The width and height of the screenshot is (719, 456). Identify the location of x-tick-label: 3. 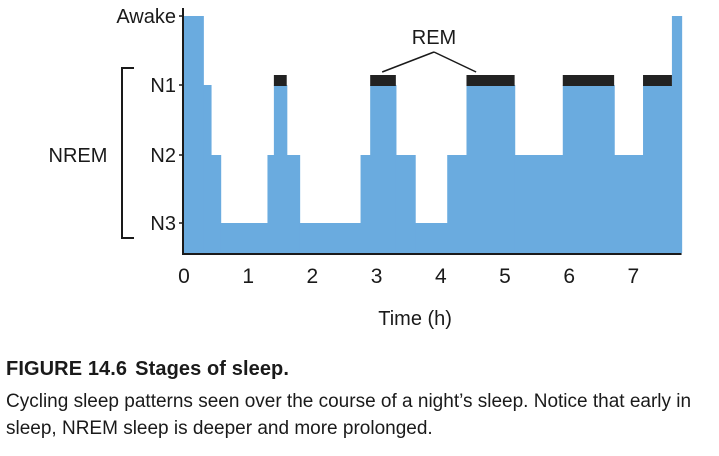
(377, 276).